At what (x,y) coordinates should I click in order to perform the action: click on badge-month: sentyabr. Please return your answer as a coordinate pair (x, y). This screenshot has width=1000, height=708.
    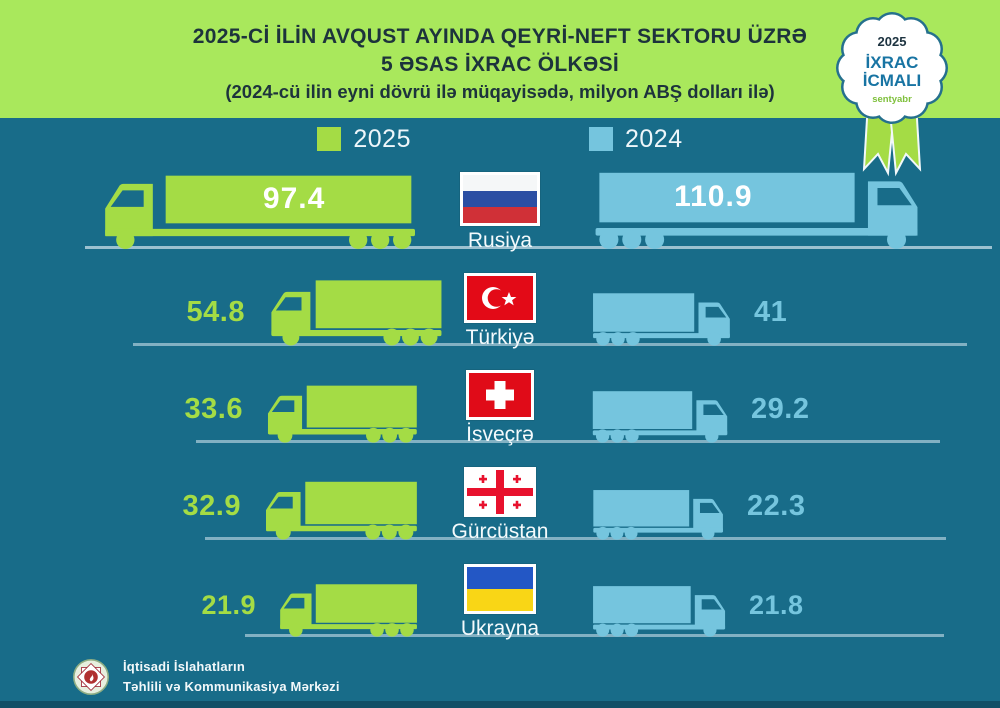
    Looking at the image, I should click on (892, 99).